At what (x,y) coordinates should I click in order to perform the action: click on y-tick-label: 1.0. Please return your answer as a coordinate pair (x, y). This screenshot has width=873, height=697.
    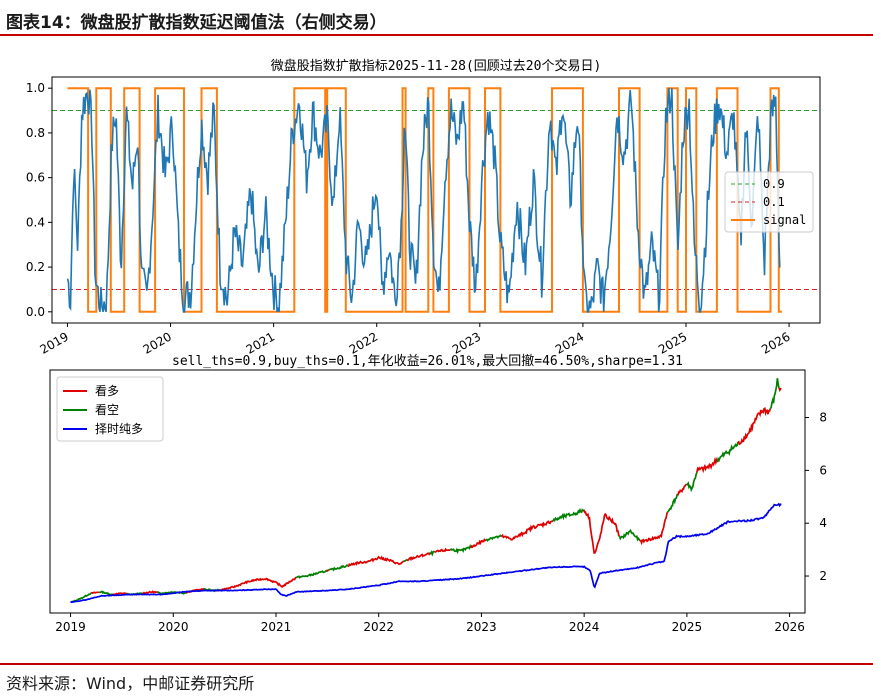
    Looking at the image, I should click on (35, 88).